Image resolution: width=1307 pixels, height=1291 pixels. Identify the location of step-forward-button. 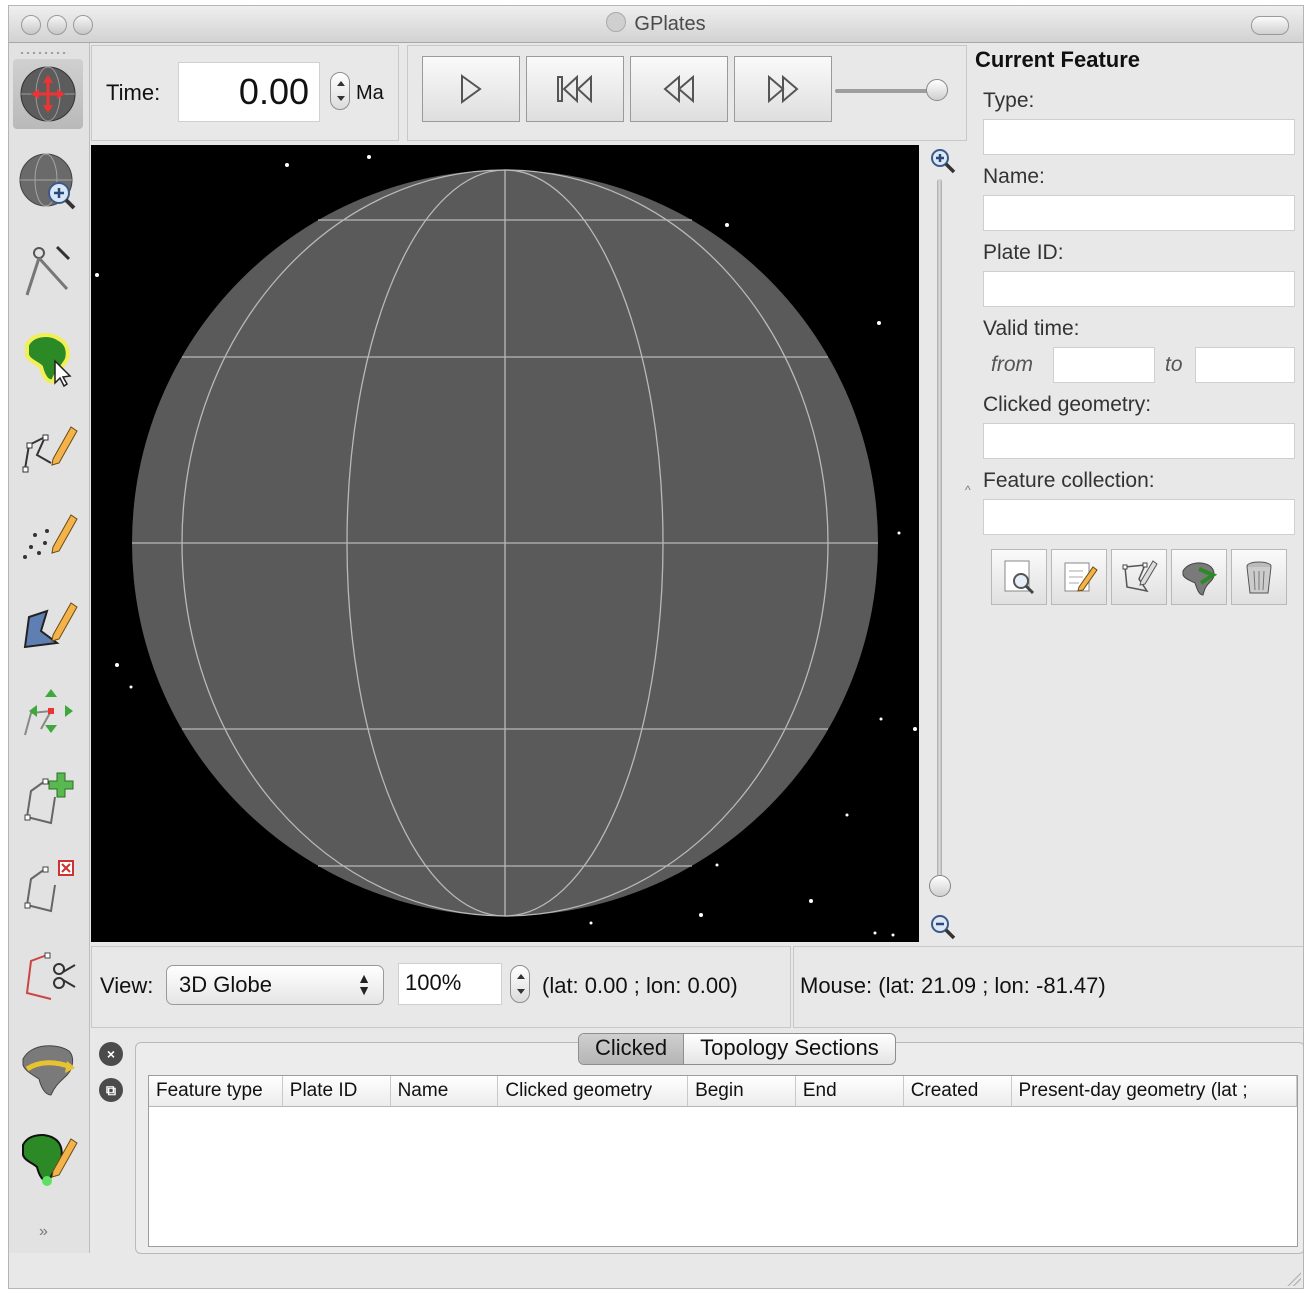
(783, 89).